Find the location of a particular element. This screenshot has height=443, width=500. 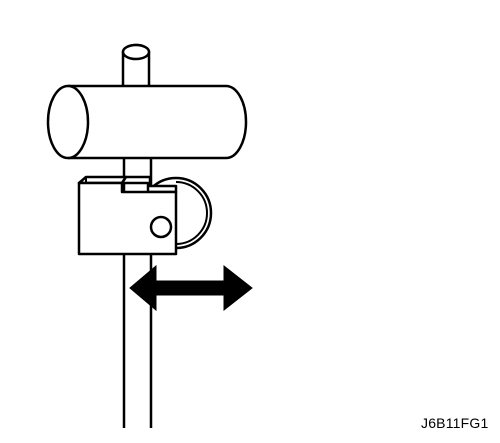

cylinder is located at coordinates (147, 122).